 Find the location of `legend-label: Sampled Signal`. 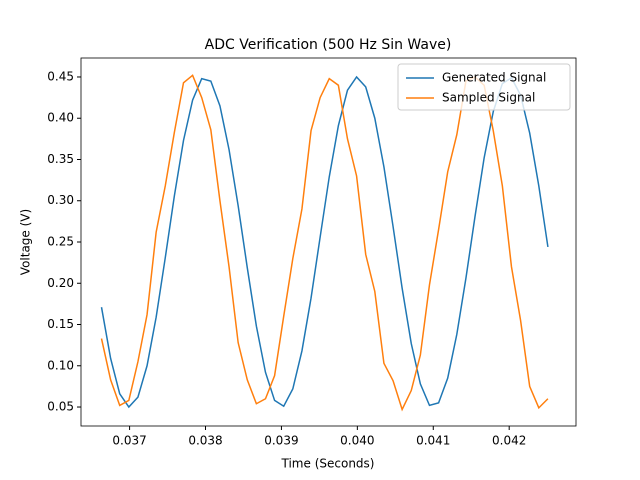

legend-label: Sampled Signal is located at coordinates (488, 98).